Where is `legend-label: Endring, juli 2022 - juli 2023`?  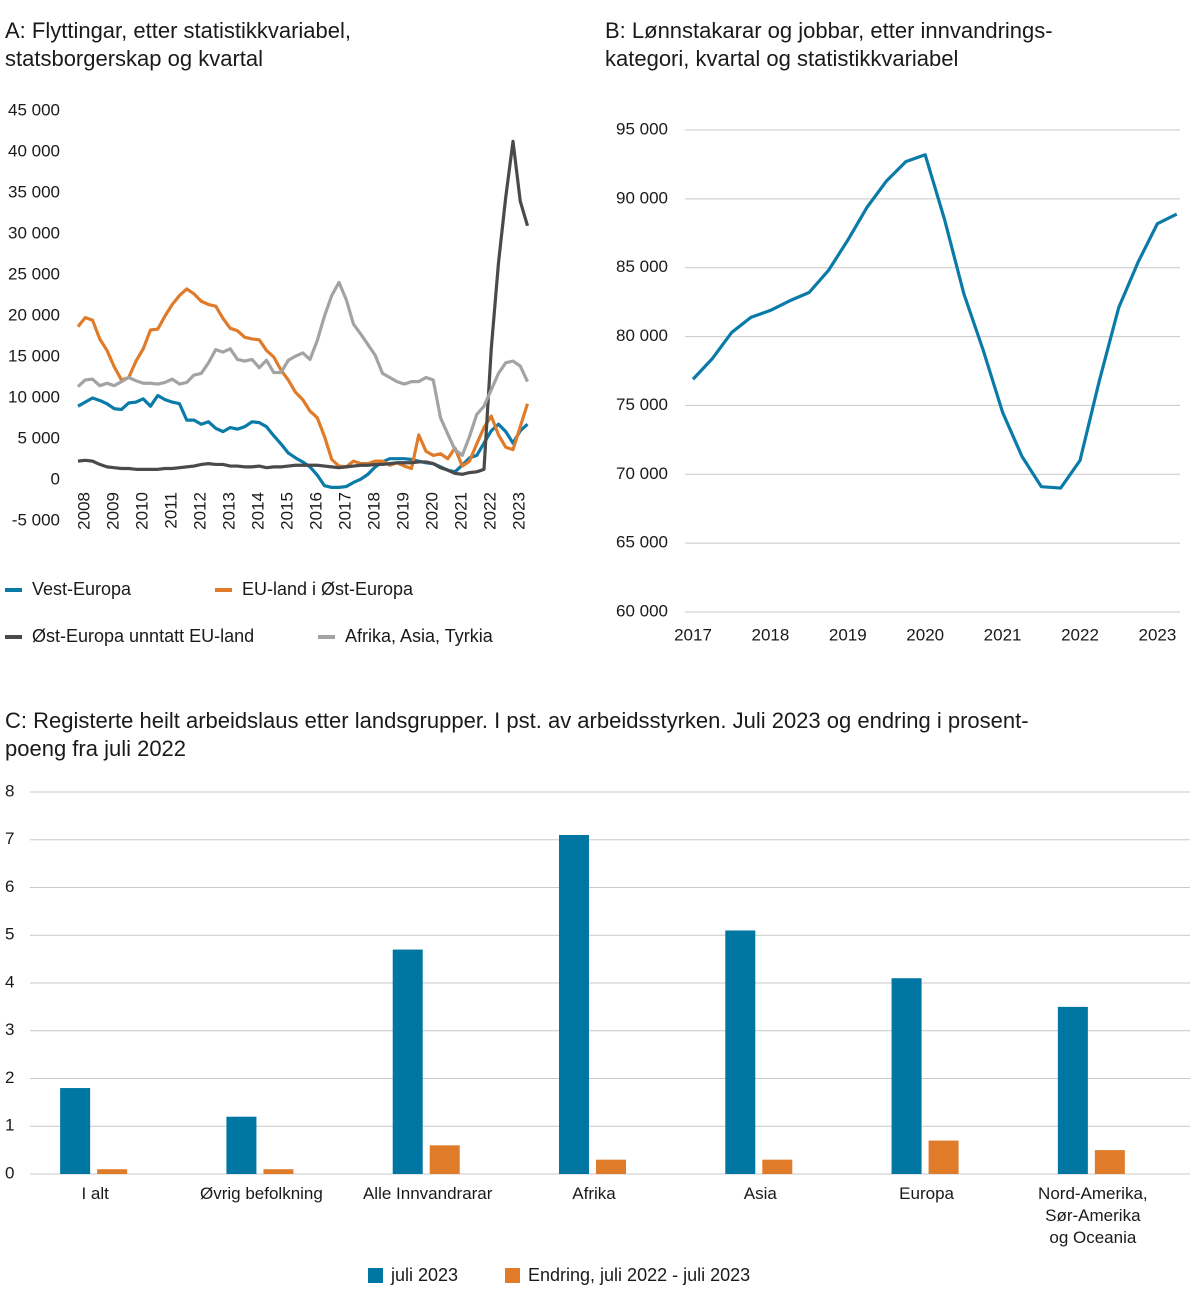 legend-label: Endring, juli 2022 - juli 2023 is located at coordinates (639, 1275).